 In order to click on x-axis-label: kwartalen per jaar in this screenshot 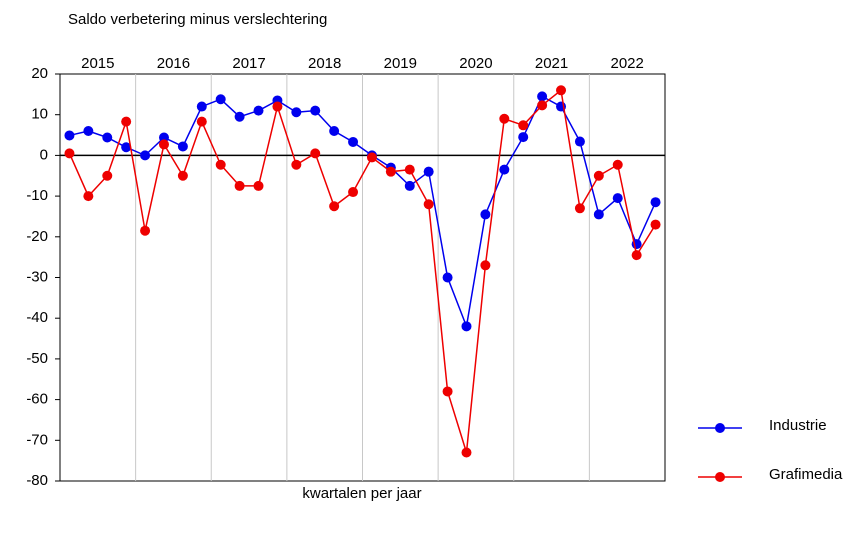, I will do `click(361, 493)`.